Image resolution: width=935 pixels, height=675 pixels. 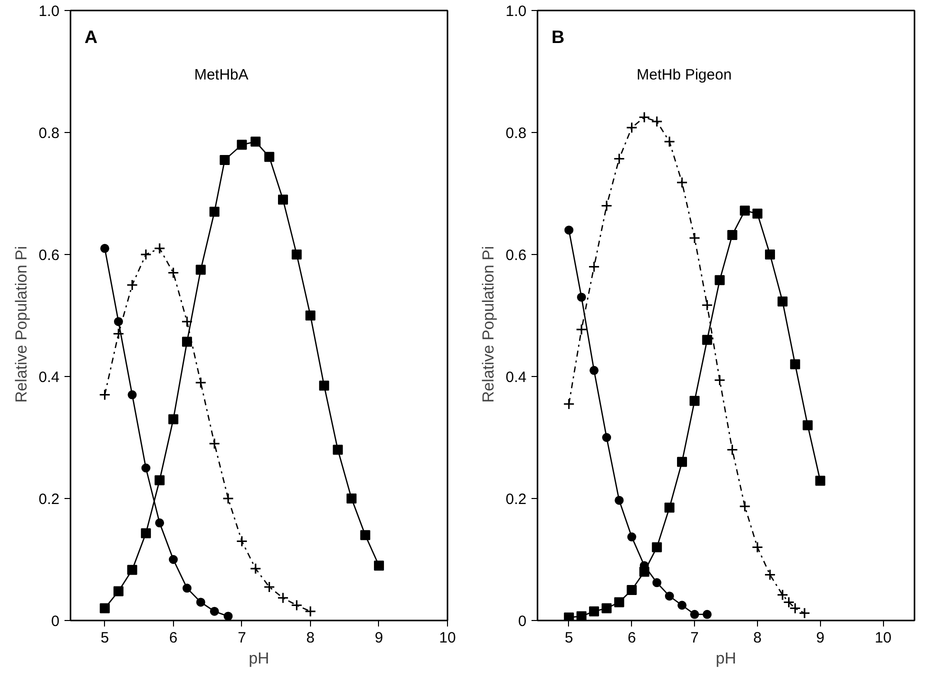 I want to click on x-tick-label: 7, so click(x=694, y=638).